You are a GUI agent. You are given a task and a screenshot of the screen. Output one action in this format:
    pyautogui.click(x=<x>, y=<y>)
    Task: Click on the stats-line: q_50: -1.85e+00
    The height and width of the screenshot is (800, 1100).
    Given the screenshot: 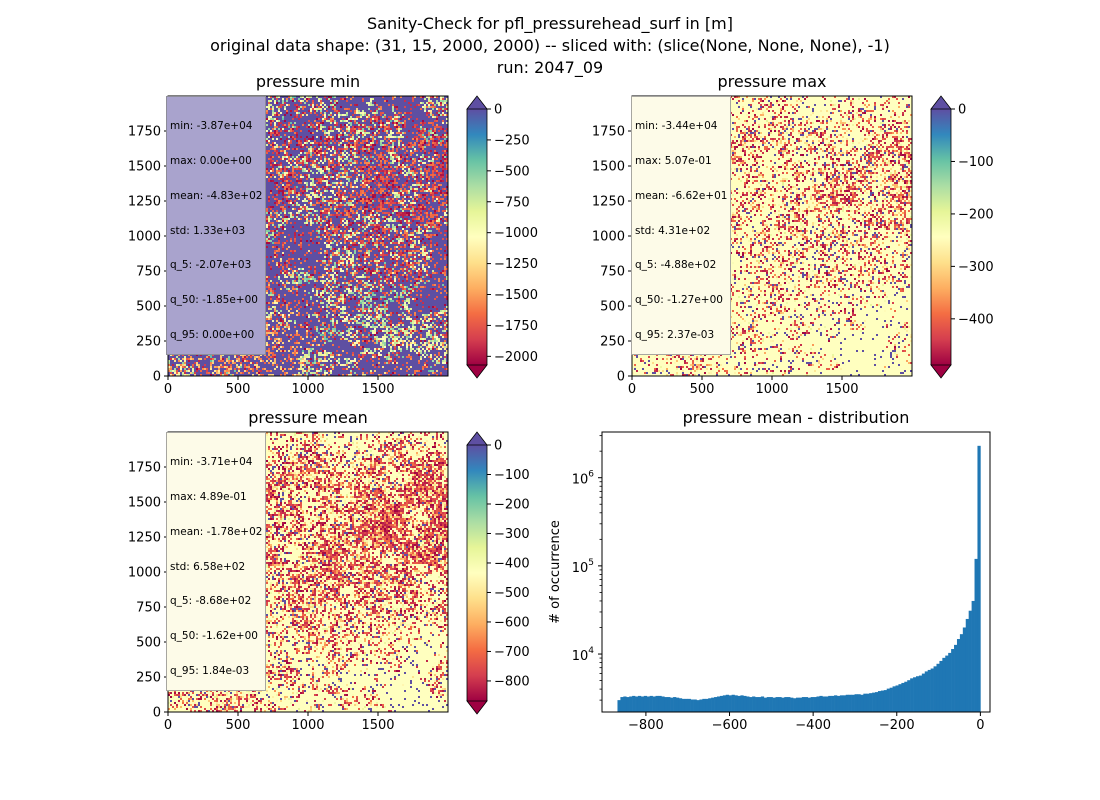 What is the action you would take?
    pyautogui.click(x=214, y=300)
    